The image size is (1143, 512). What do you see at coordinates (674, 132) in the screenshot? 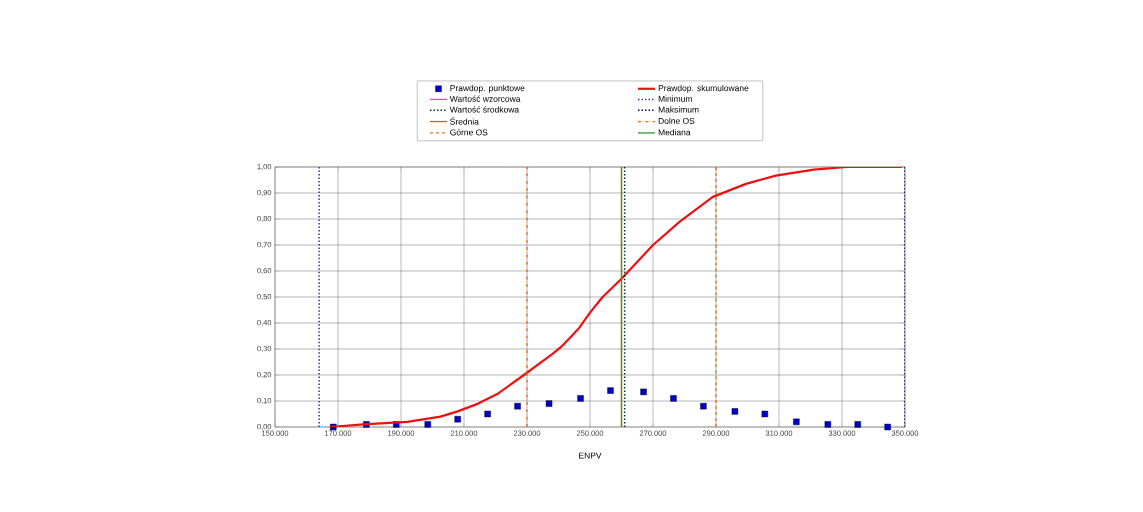
I see `legend-label: Mediana` at bounding box center [674, 132].